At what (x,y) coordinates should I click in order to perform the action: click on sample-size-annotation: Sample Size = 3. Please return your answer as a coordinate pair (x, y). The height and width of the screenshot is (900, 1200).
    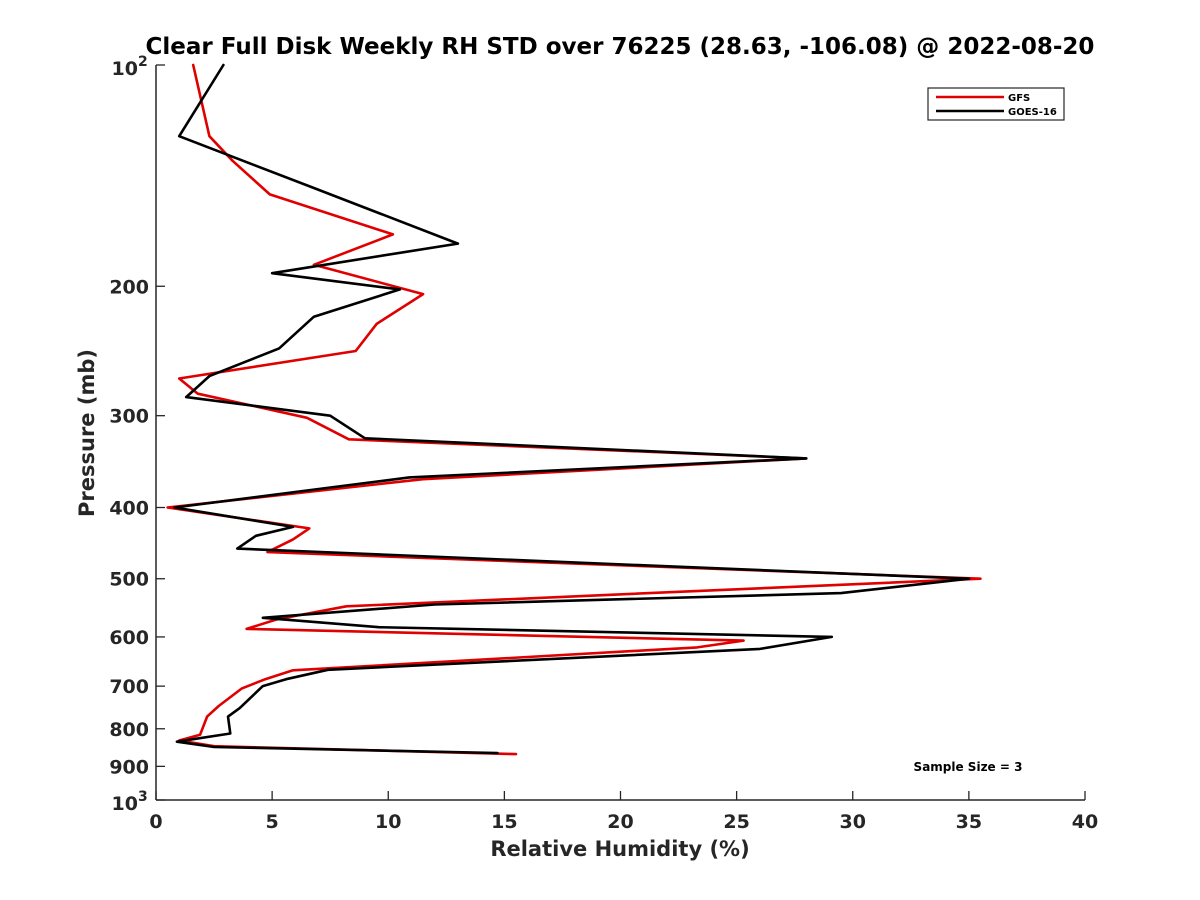
    Looking at the image, I should click on (968, 767).